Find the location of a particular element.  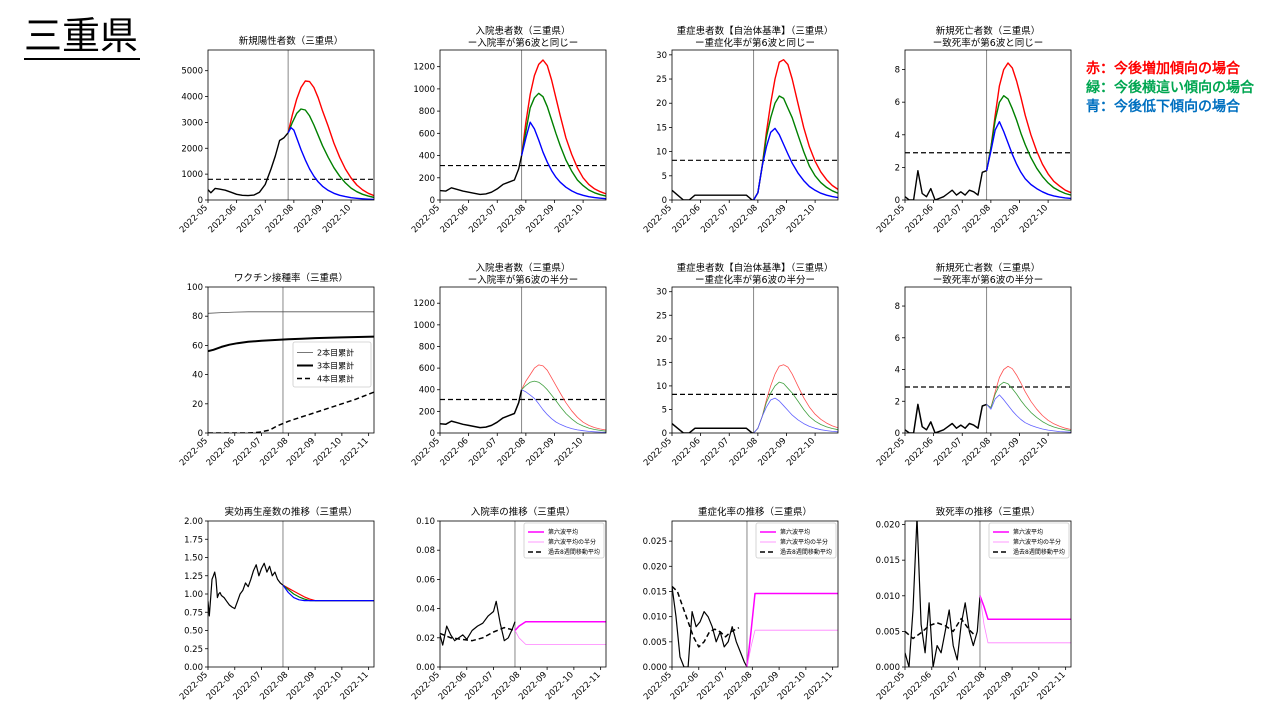

x-tick-label: 2022-11 is located at coordinates (587, 686).